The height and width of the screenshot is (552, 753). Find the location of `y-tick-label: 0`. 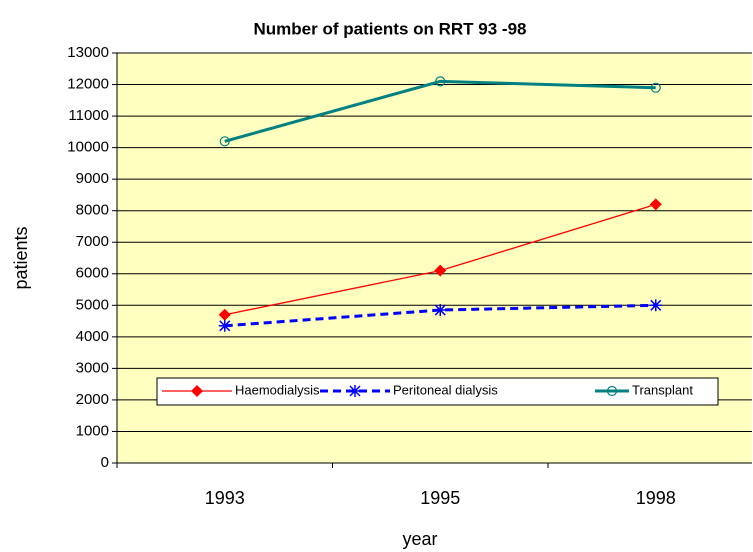

y-tick-label: 0 is located at coordinates (105, 462).